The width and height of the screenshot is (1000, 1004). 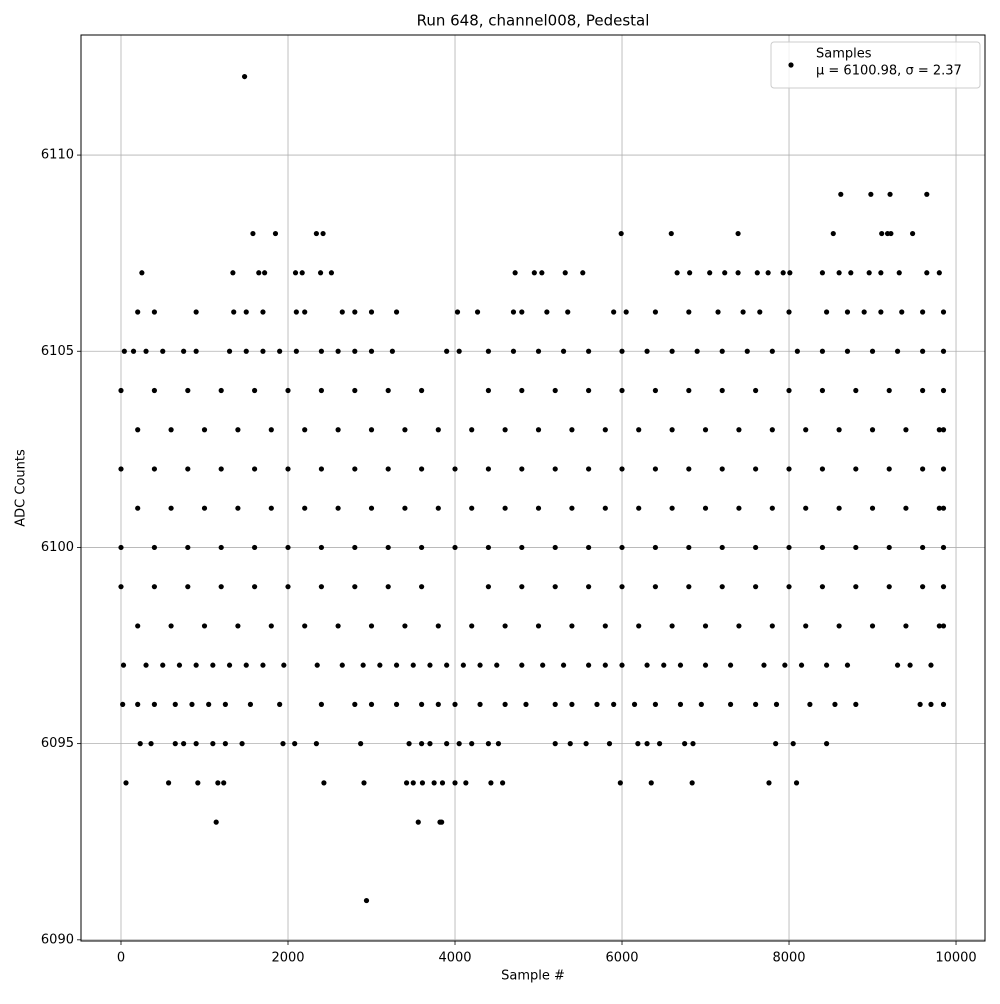 I want to click on legend-label: Samples, so click(x=844, y=54).